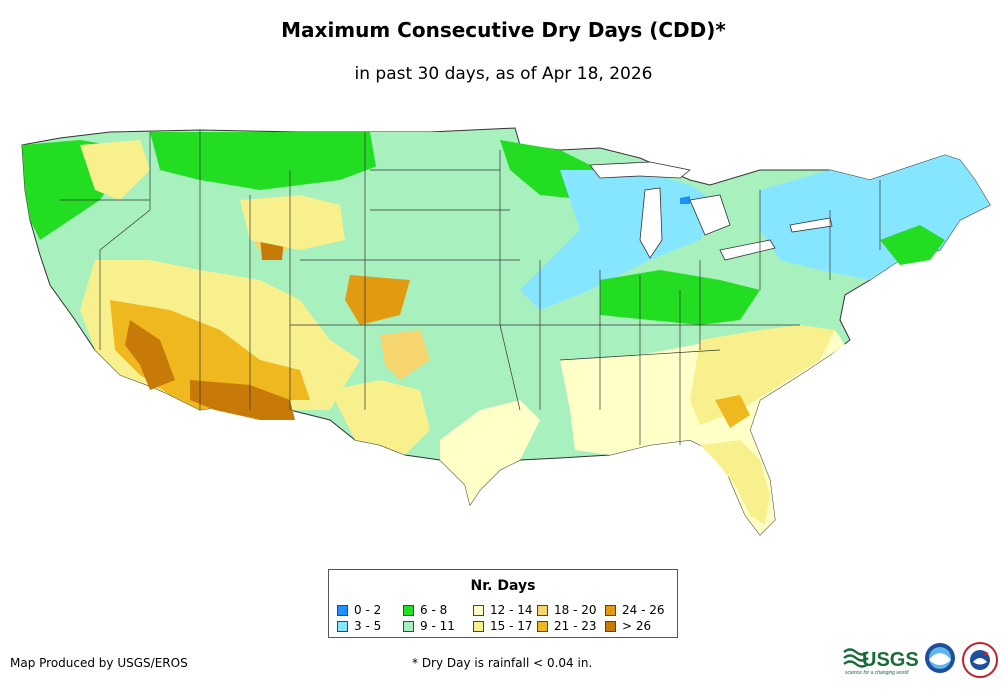  What do you see at coordinates (620, 240) in the screenshot?
I see `region-greatlakes-blue` at bounding box center [620, 240].